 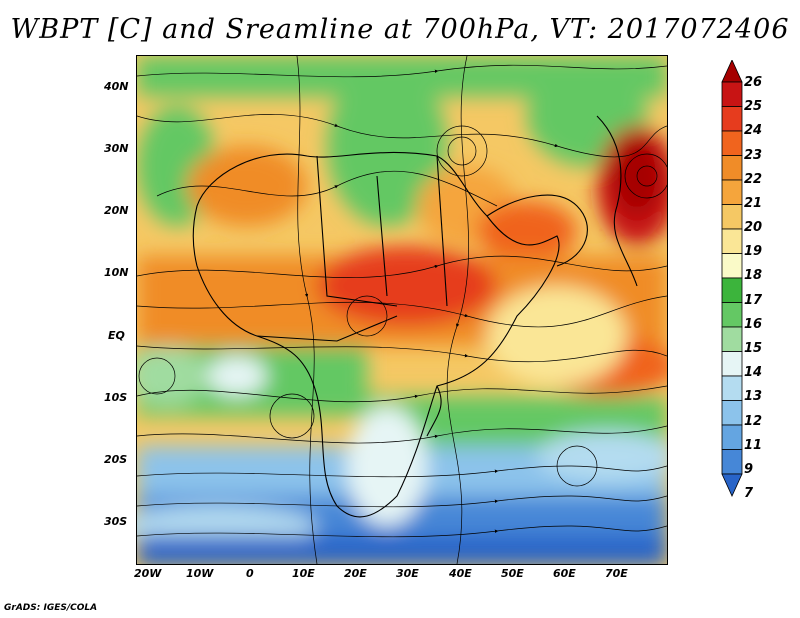 I want to click on lat-label-10n: 10N, so click(x=116, y=272).